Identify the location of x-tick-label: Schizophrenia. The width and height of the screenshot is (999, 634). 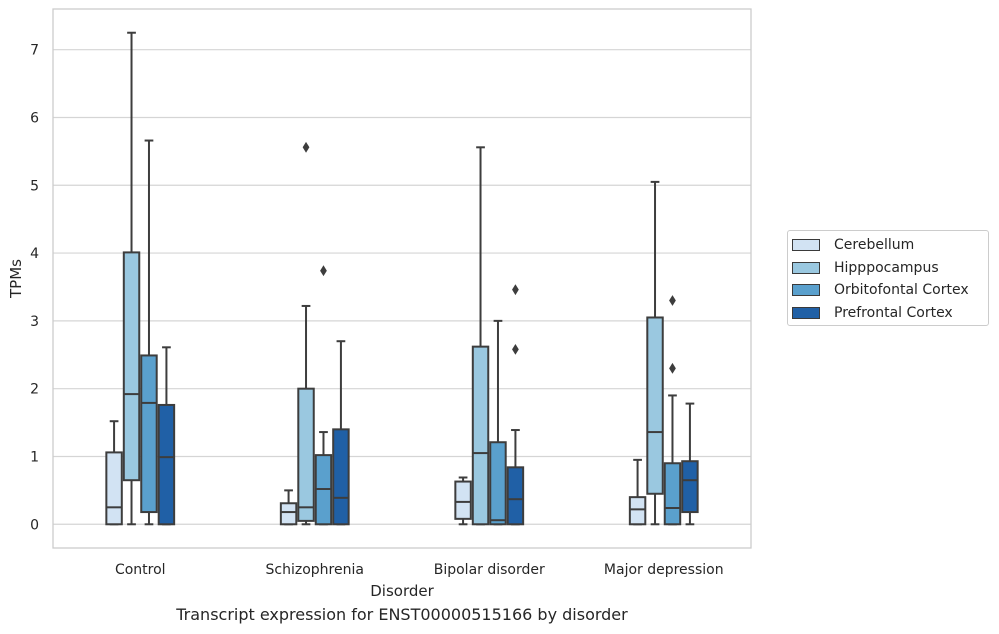
(315, 570).